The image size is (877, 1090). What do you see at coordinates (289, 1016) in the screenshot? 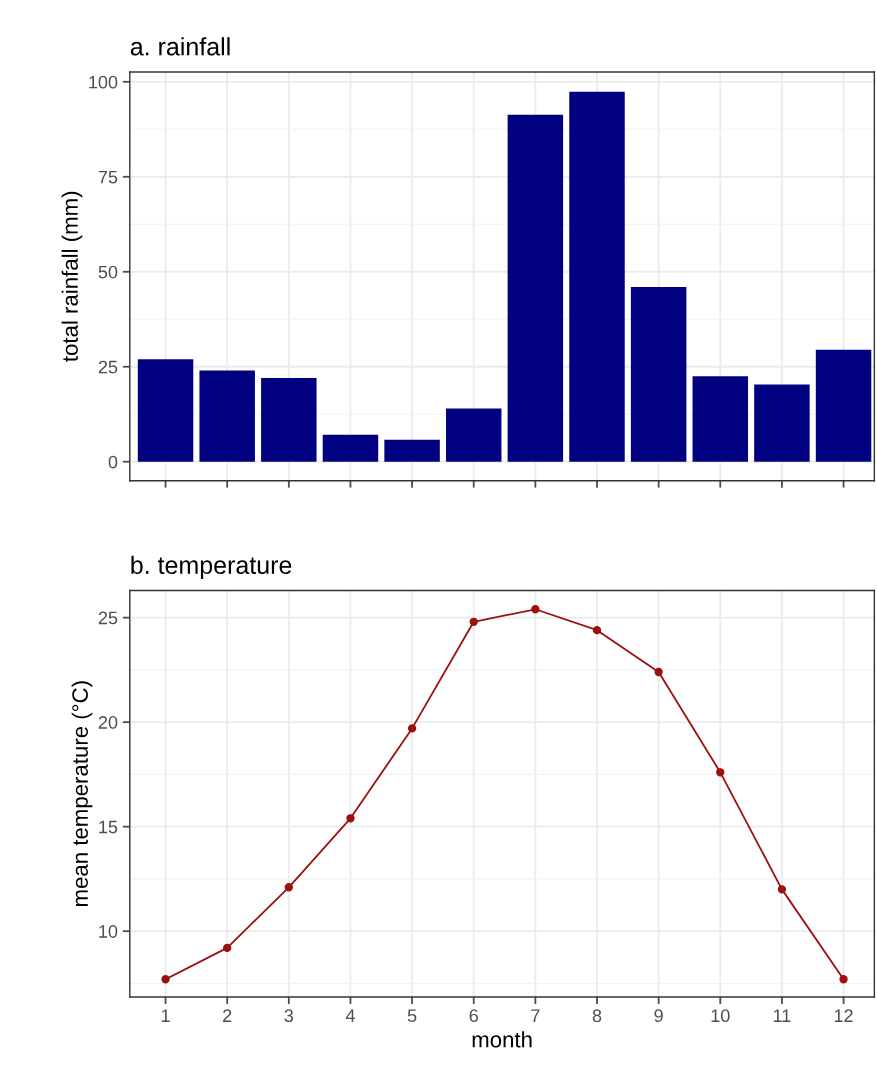
I see `x-tick-label: 3` at bounding box center [289, 1016].